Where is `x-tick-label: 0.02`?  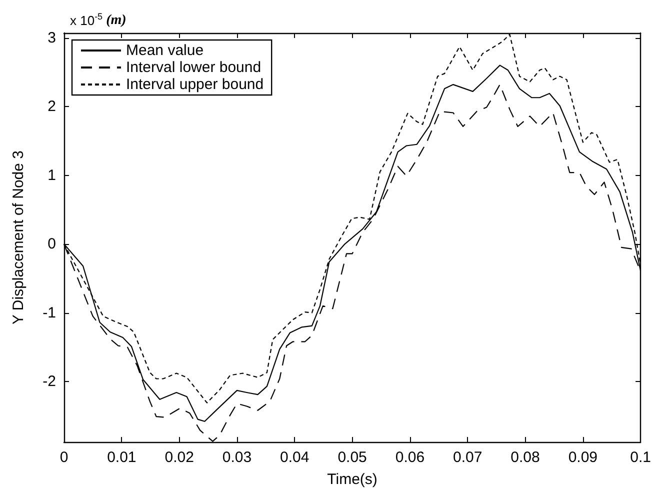 x-tick-label: 0.02 is located at coordinates (179, 457).